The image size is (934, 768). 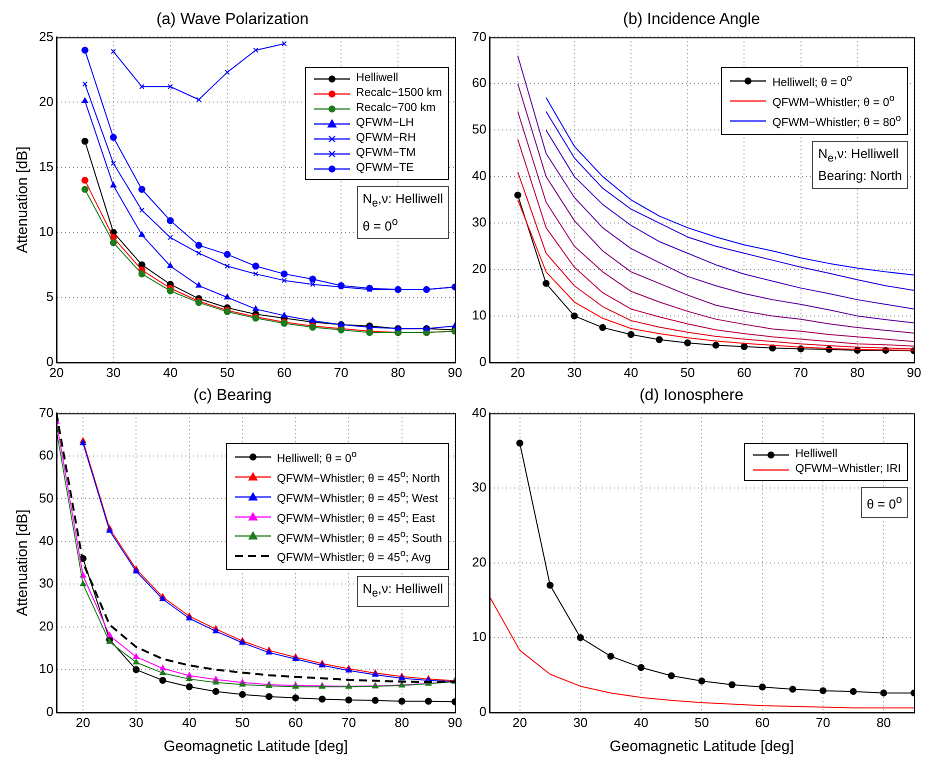 What do you see at coordinates (385, 124) in the screenshot?
I see `legend-label: QFWM−LH` at bounding box center [385, 124].